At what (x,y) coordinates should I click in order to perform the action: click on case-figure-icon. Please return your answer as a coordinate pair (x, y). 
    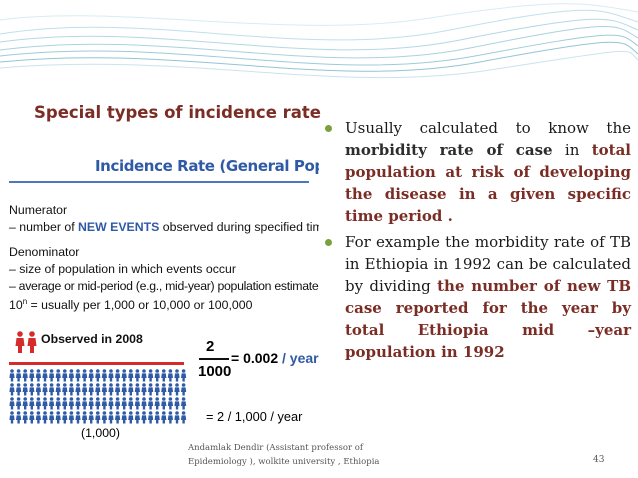
    Looking at the image, I should click on (20, 342).